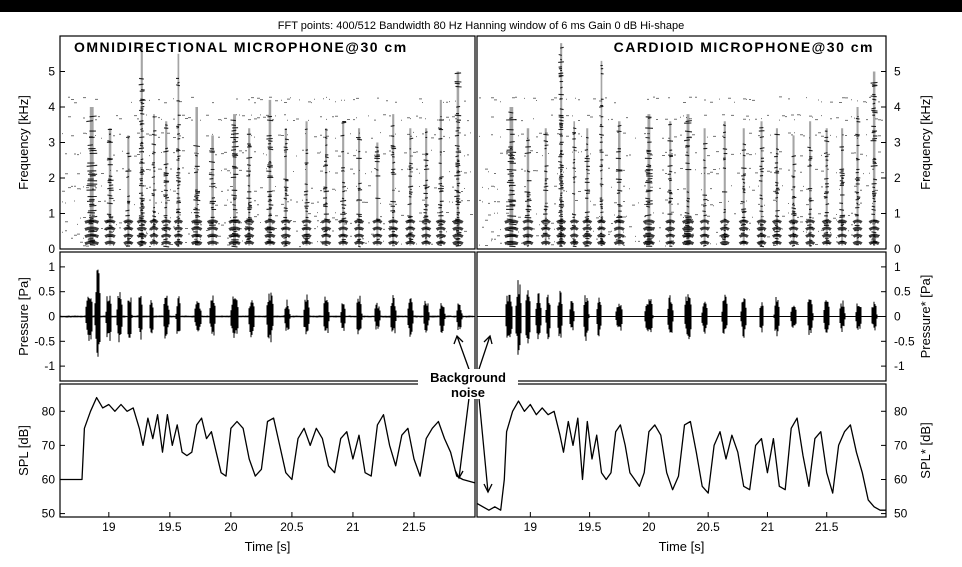 The height and width of the screenshot is (567, 962). I want to click on y-tick-label: 70, so click(901, 445).